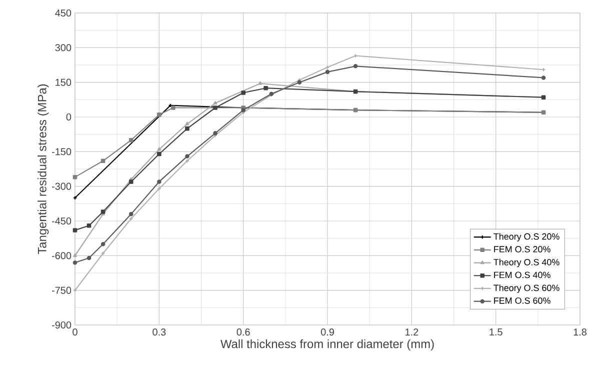  I want to click on y-tick-label: -150, so click(62, 152).